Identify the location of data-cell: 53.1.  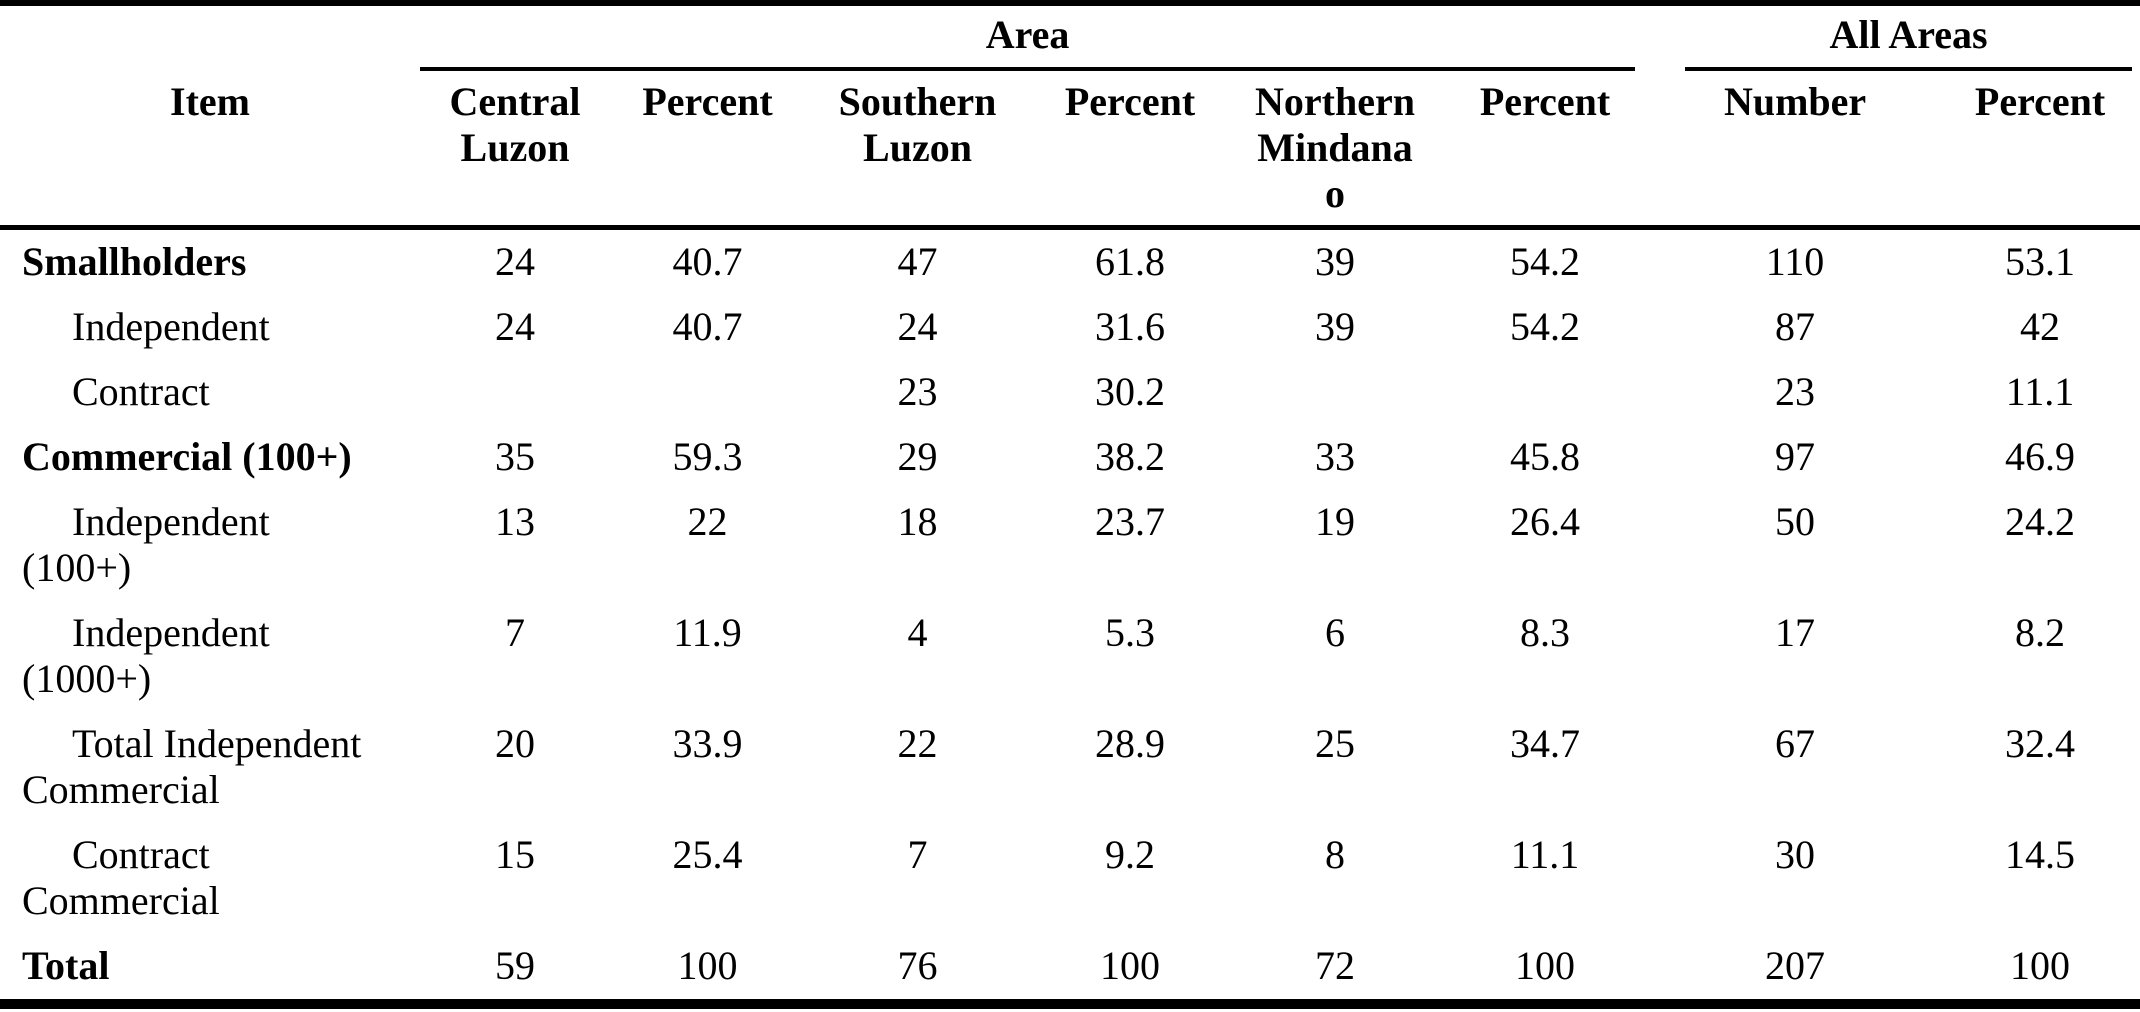
(2040, 261).